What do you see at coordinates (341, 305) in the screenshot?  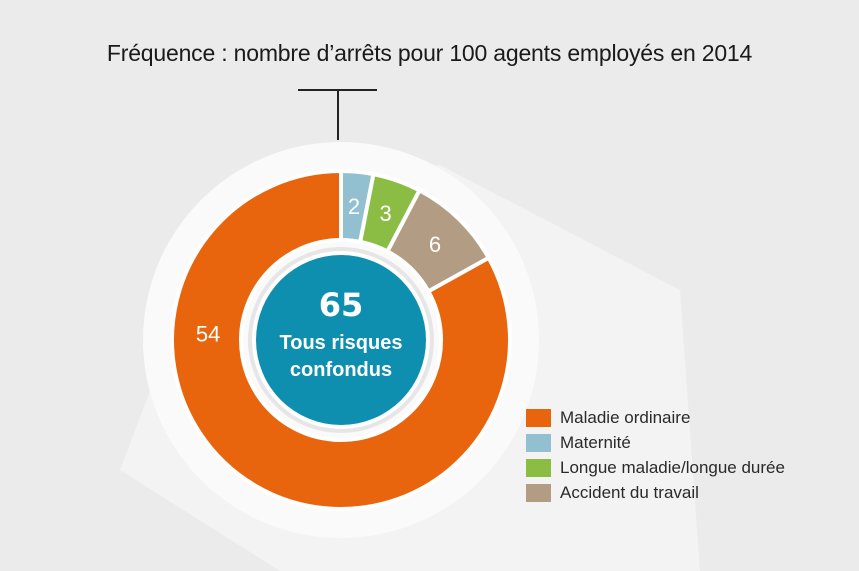 I see `total-value: 65` at bounding box center [341, 305].